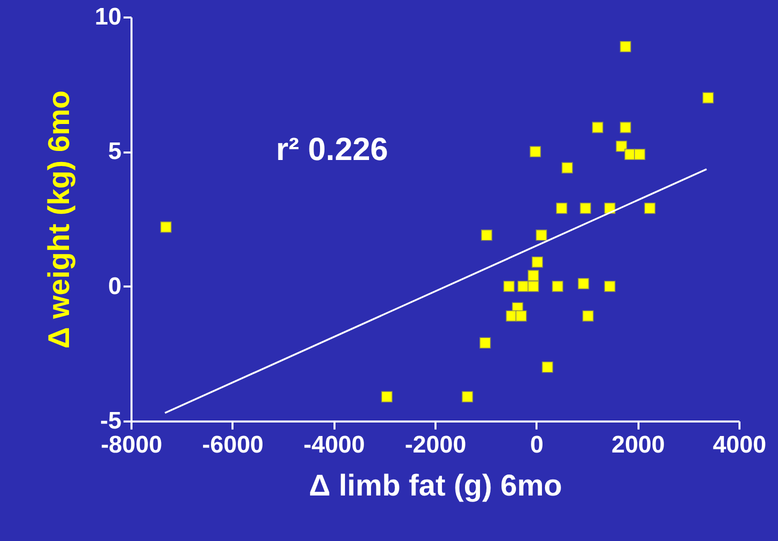 The height and width of the screenshot is (541, 778). What do you see at coordinates (115, 286) in the screenshot?
I see `y-tick-label: 0` at bounding box center [115, 286].